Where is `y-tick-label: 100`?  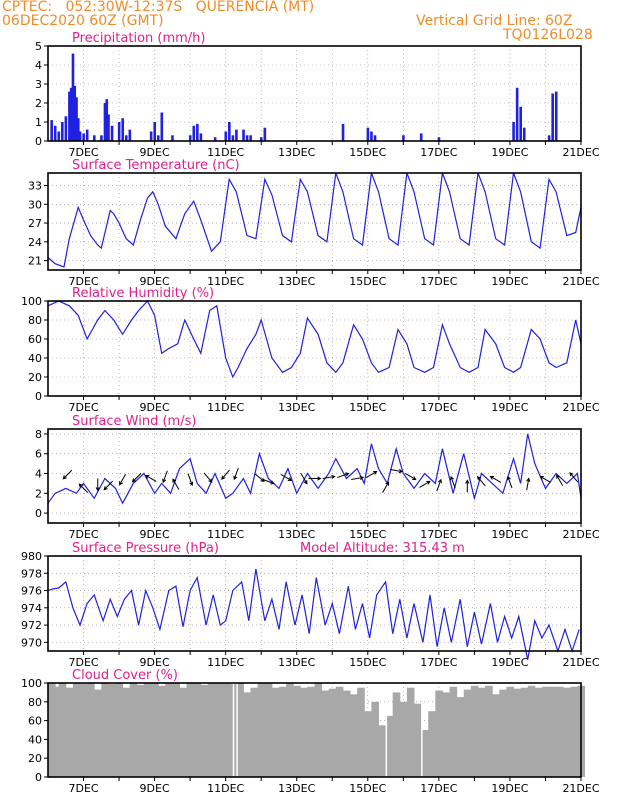 y-tick-label: 100 is located at coordinates (31, 683).